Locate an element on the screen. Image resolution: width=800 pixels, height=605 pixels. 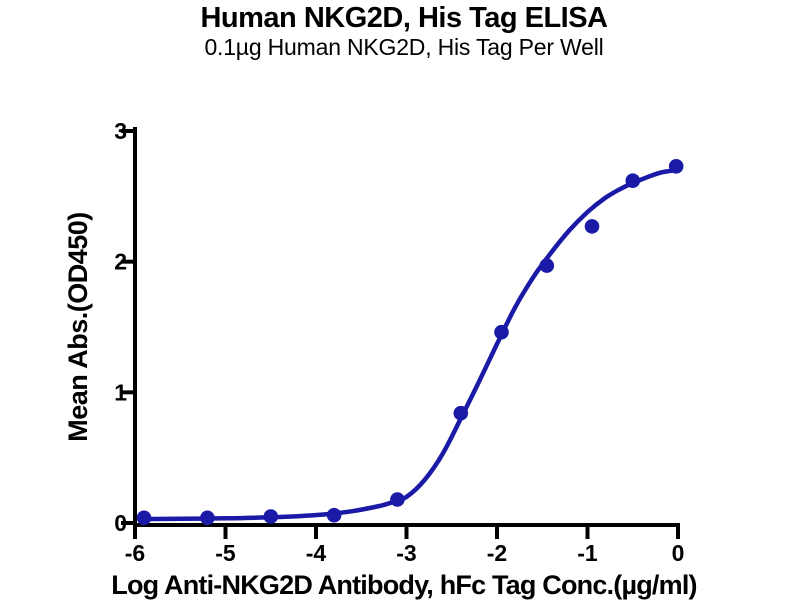
y-tick-label: 2 is located at coordinates (120, 262).